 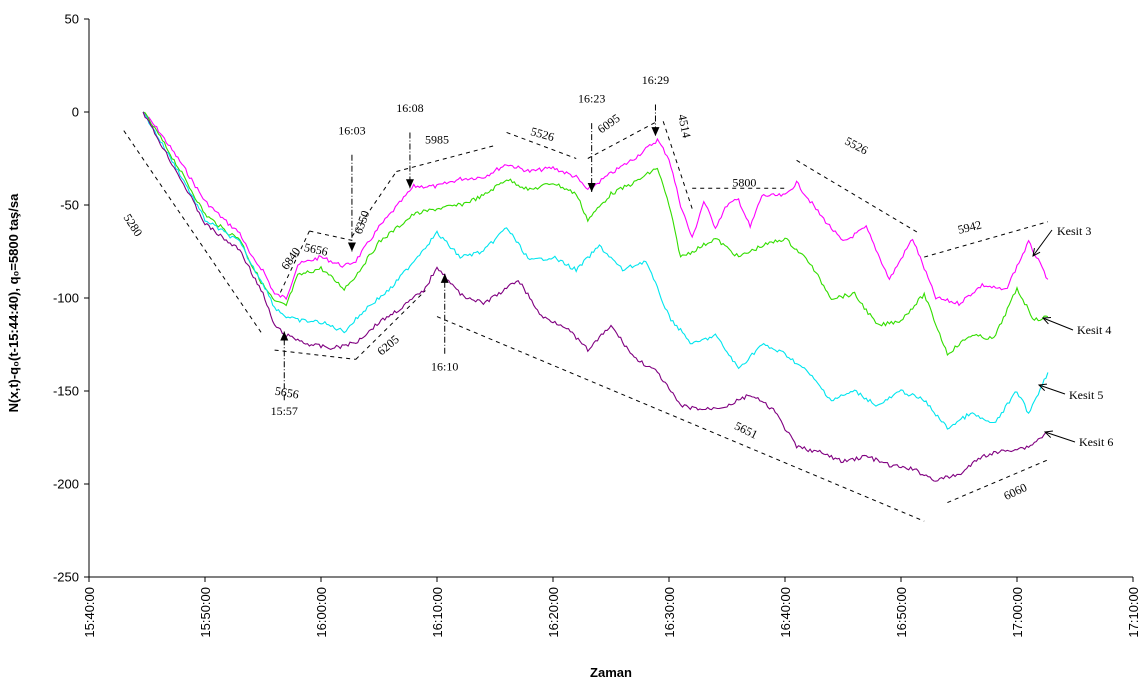 What do you see at coordinates (66, 484) in the screenshot?
I see `y-tick-label: -200` at bounding box center [66, 484].